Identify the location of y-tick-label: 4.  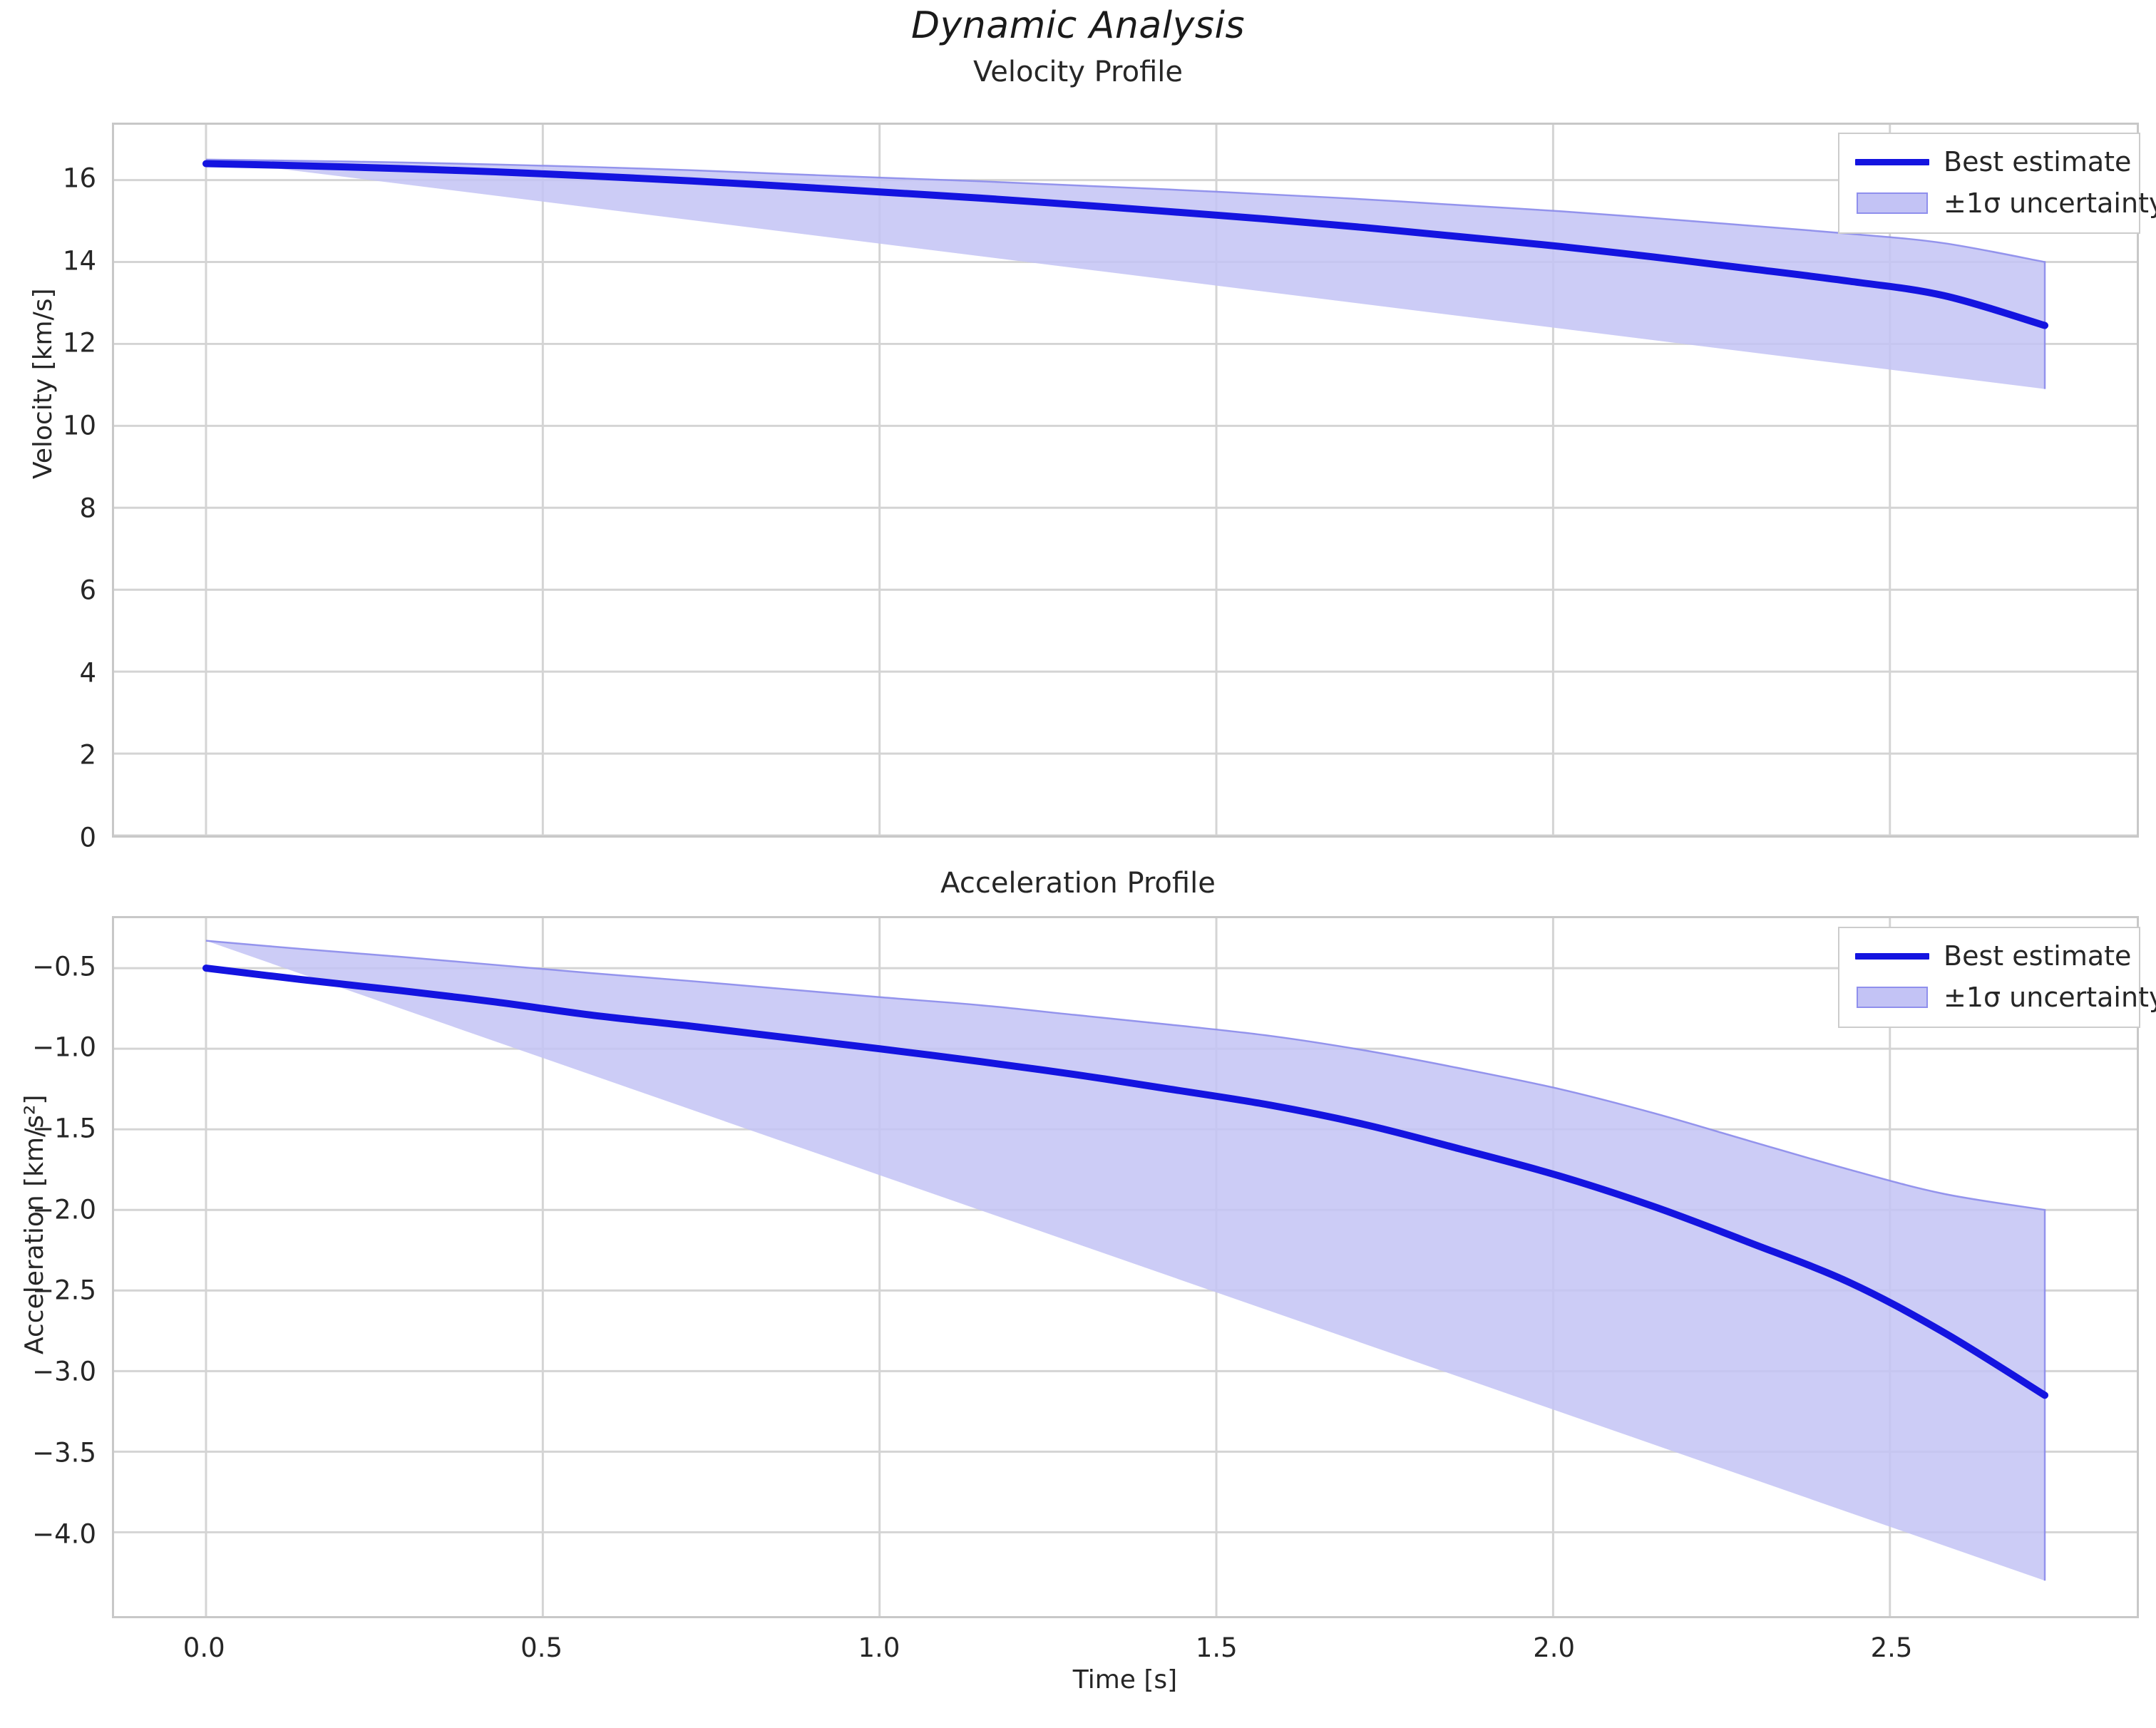
(87, 673).